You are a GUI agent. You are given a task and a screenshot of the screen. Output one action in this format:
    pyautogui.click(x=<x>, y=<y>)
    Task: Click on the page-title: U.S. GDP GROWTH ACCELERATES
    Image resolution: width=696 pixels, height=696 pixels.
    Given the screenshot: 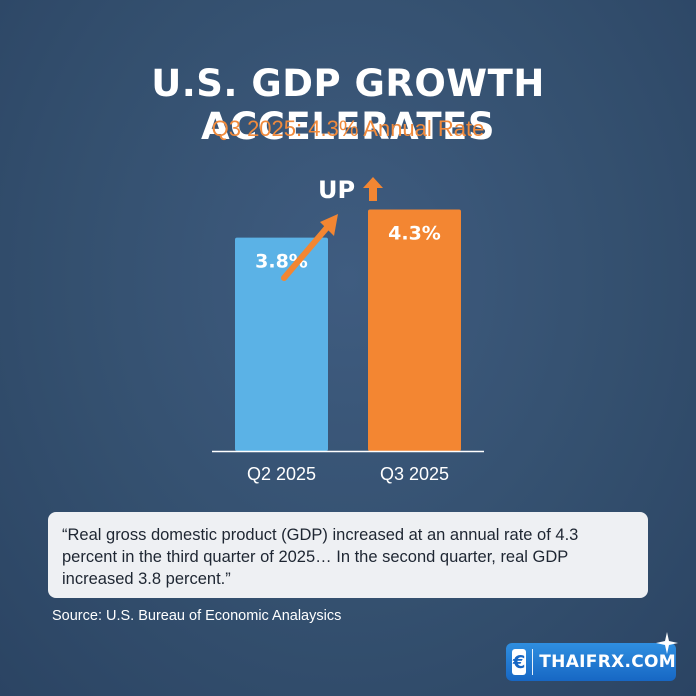 What is the action you would take?
    pyautogui.click(x=348, y=105)
    